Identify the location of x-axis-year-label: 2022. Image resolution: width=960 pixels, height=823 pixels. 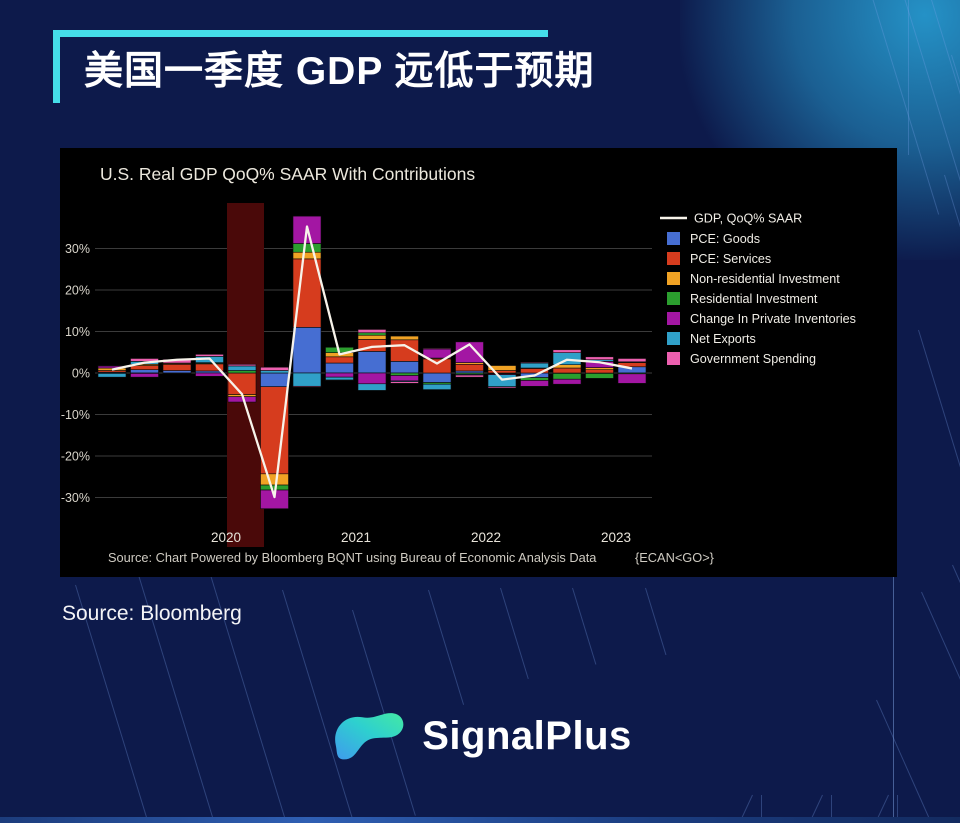
(486, 537).